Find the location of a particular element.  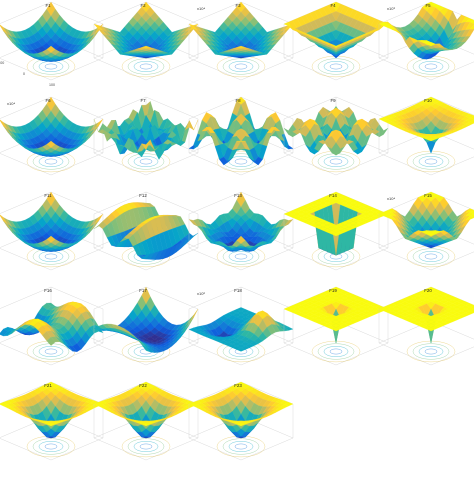

plot-title: F15 is located at coordinates (428, 195).